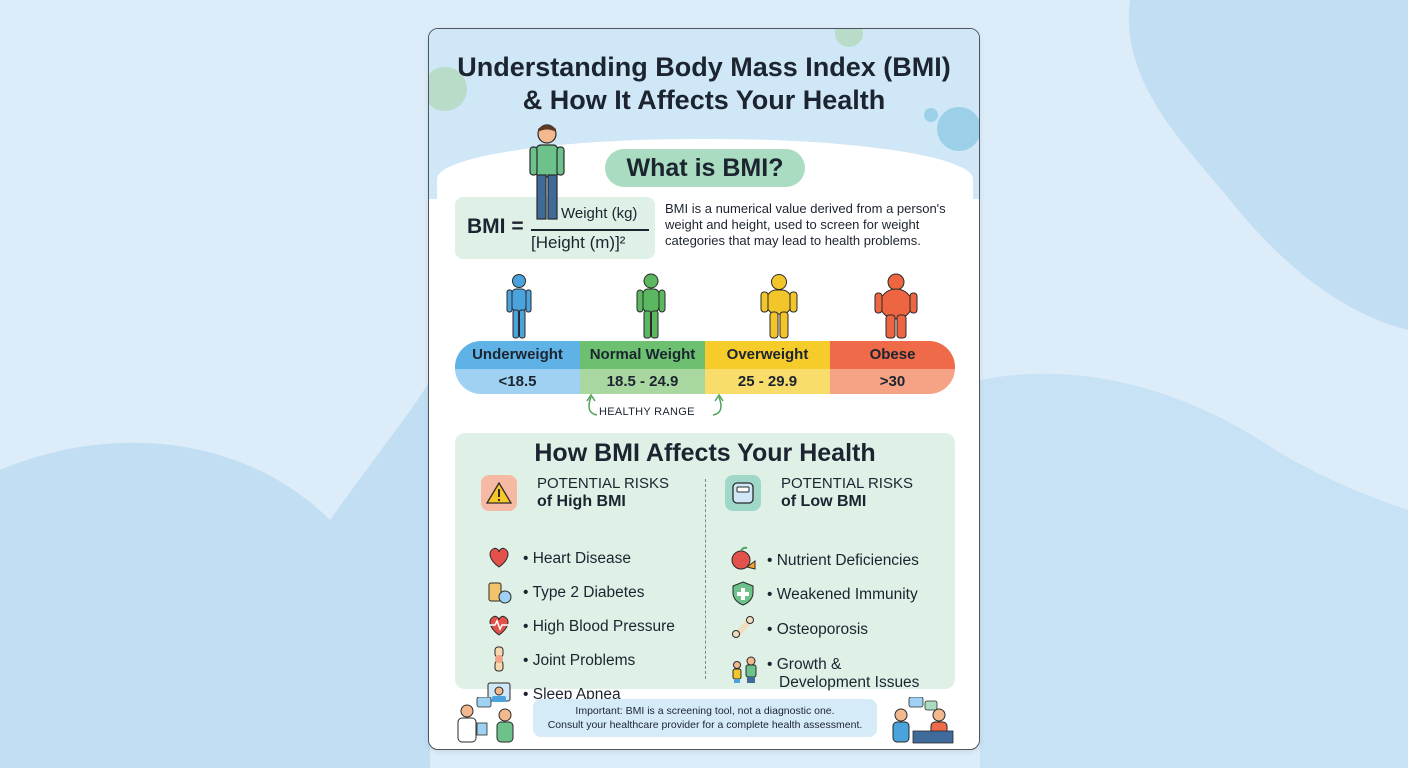  I want to click on low-bmi-heading: POTENTIAL RISKS of Low BMI, so click(847, 493).